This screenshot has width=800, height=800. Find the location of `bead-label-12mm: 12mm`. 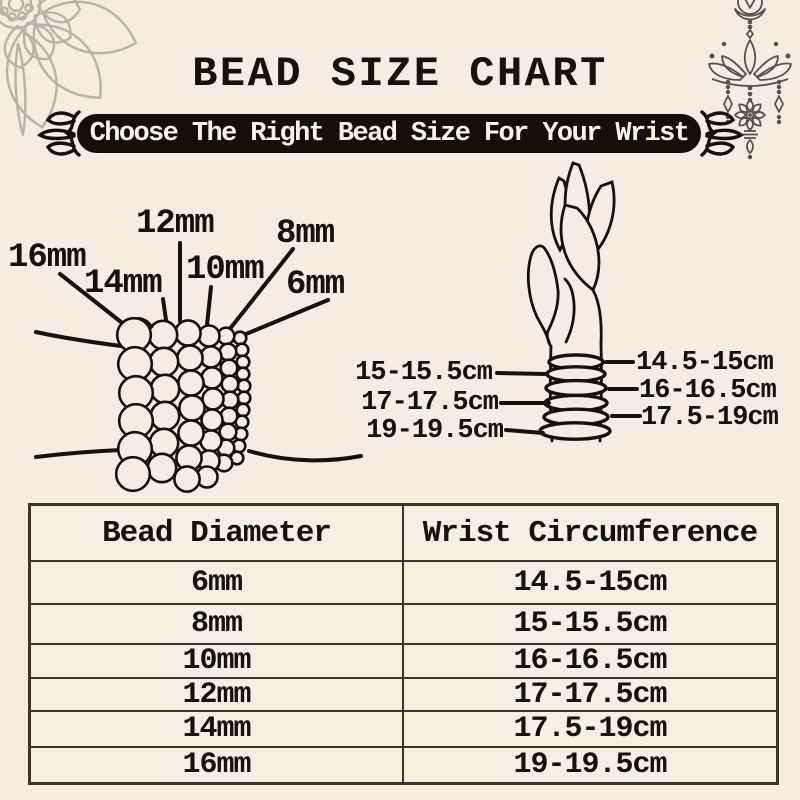

bead-label-12mm: 12mm is located at coordinates (175, 224).